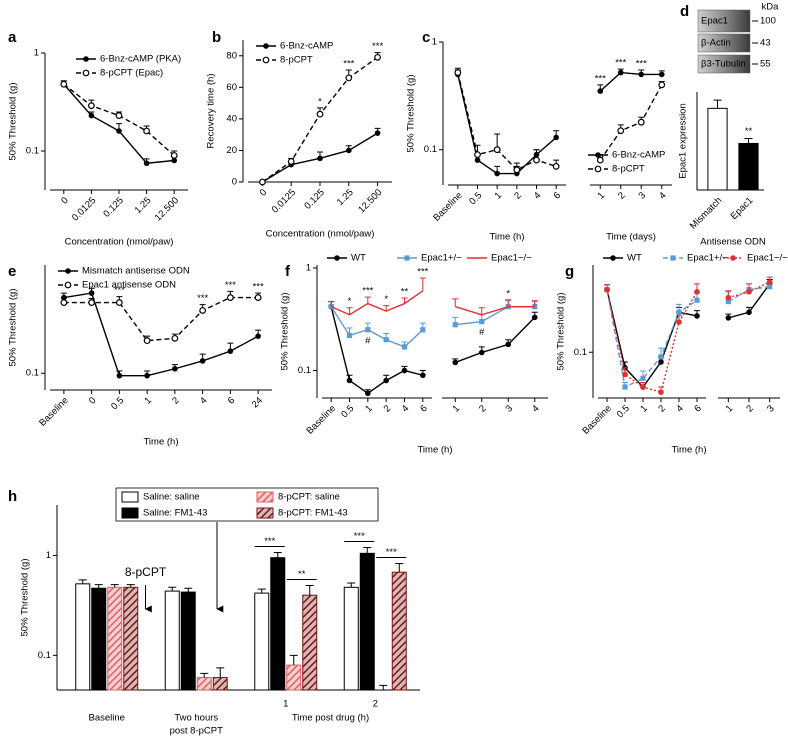  What do you see at coordinates (370, 201) in the screenshot?
I see `x-tick-label: 12.500` at bounding box center [370, 201].